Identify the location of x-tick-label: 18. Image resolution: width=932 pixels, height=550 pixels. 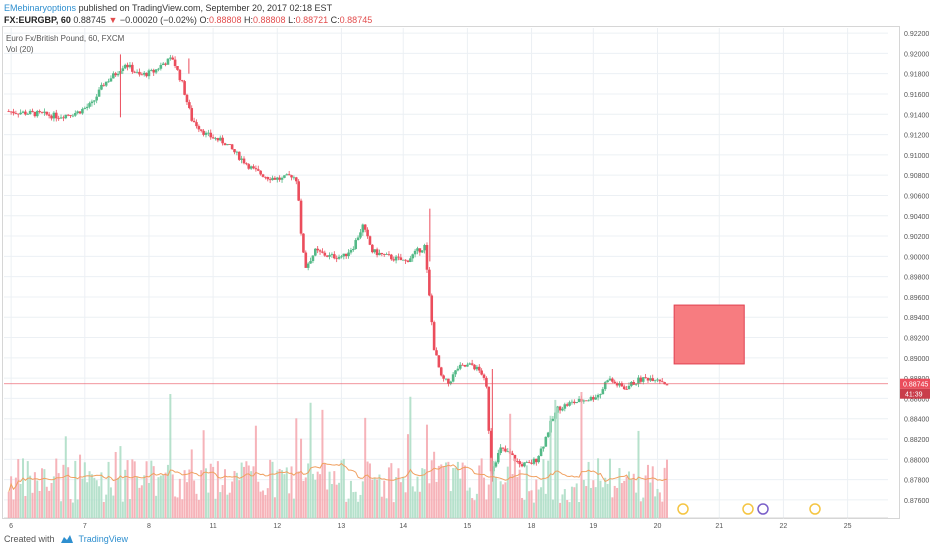
(532, 526).